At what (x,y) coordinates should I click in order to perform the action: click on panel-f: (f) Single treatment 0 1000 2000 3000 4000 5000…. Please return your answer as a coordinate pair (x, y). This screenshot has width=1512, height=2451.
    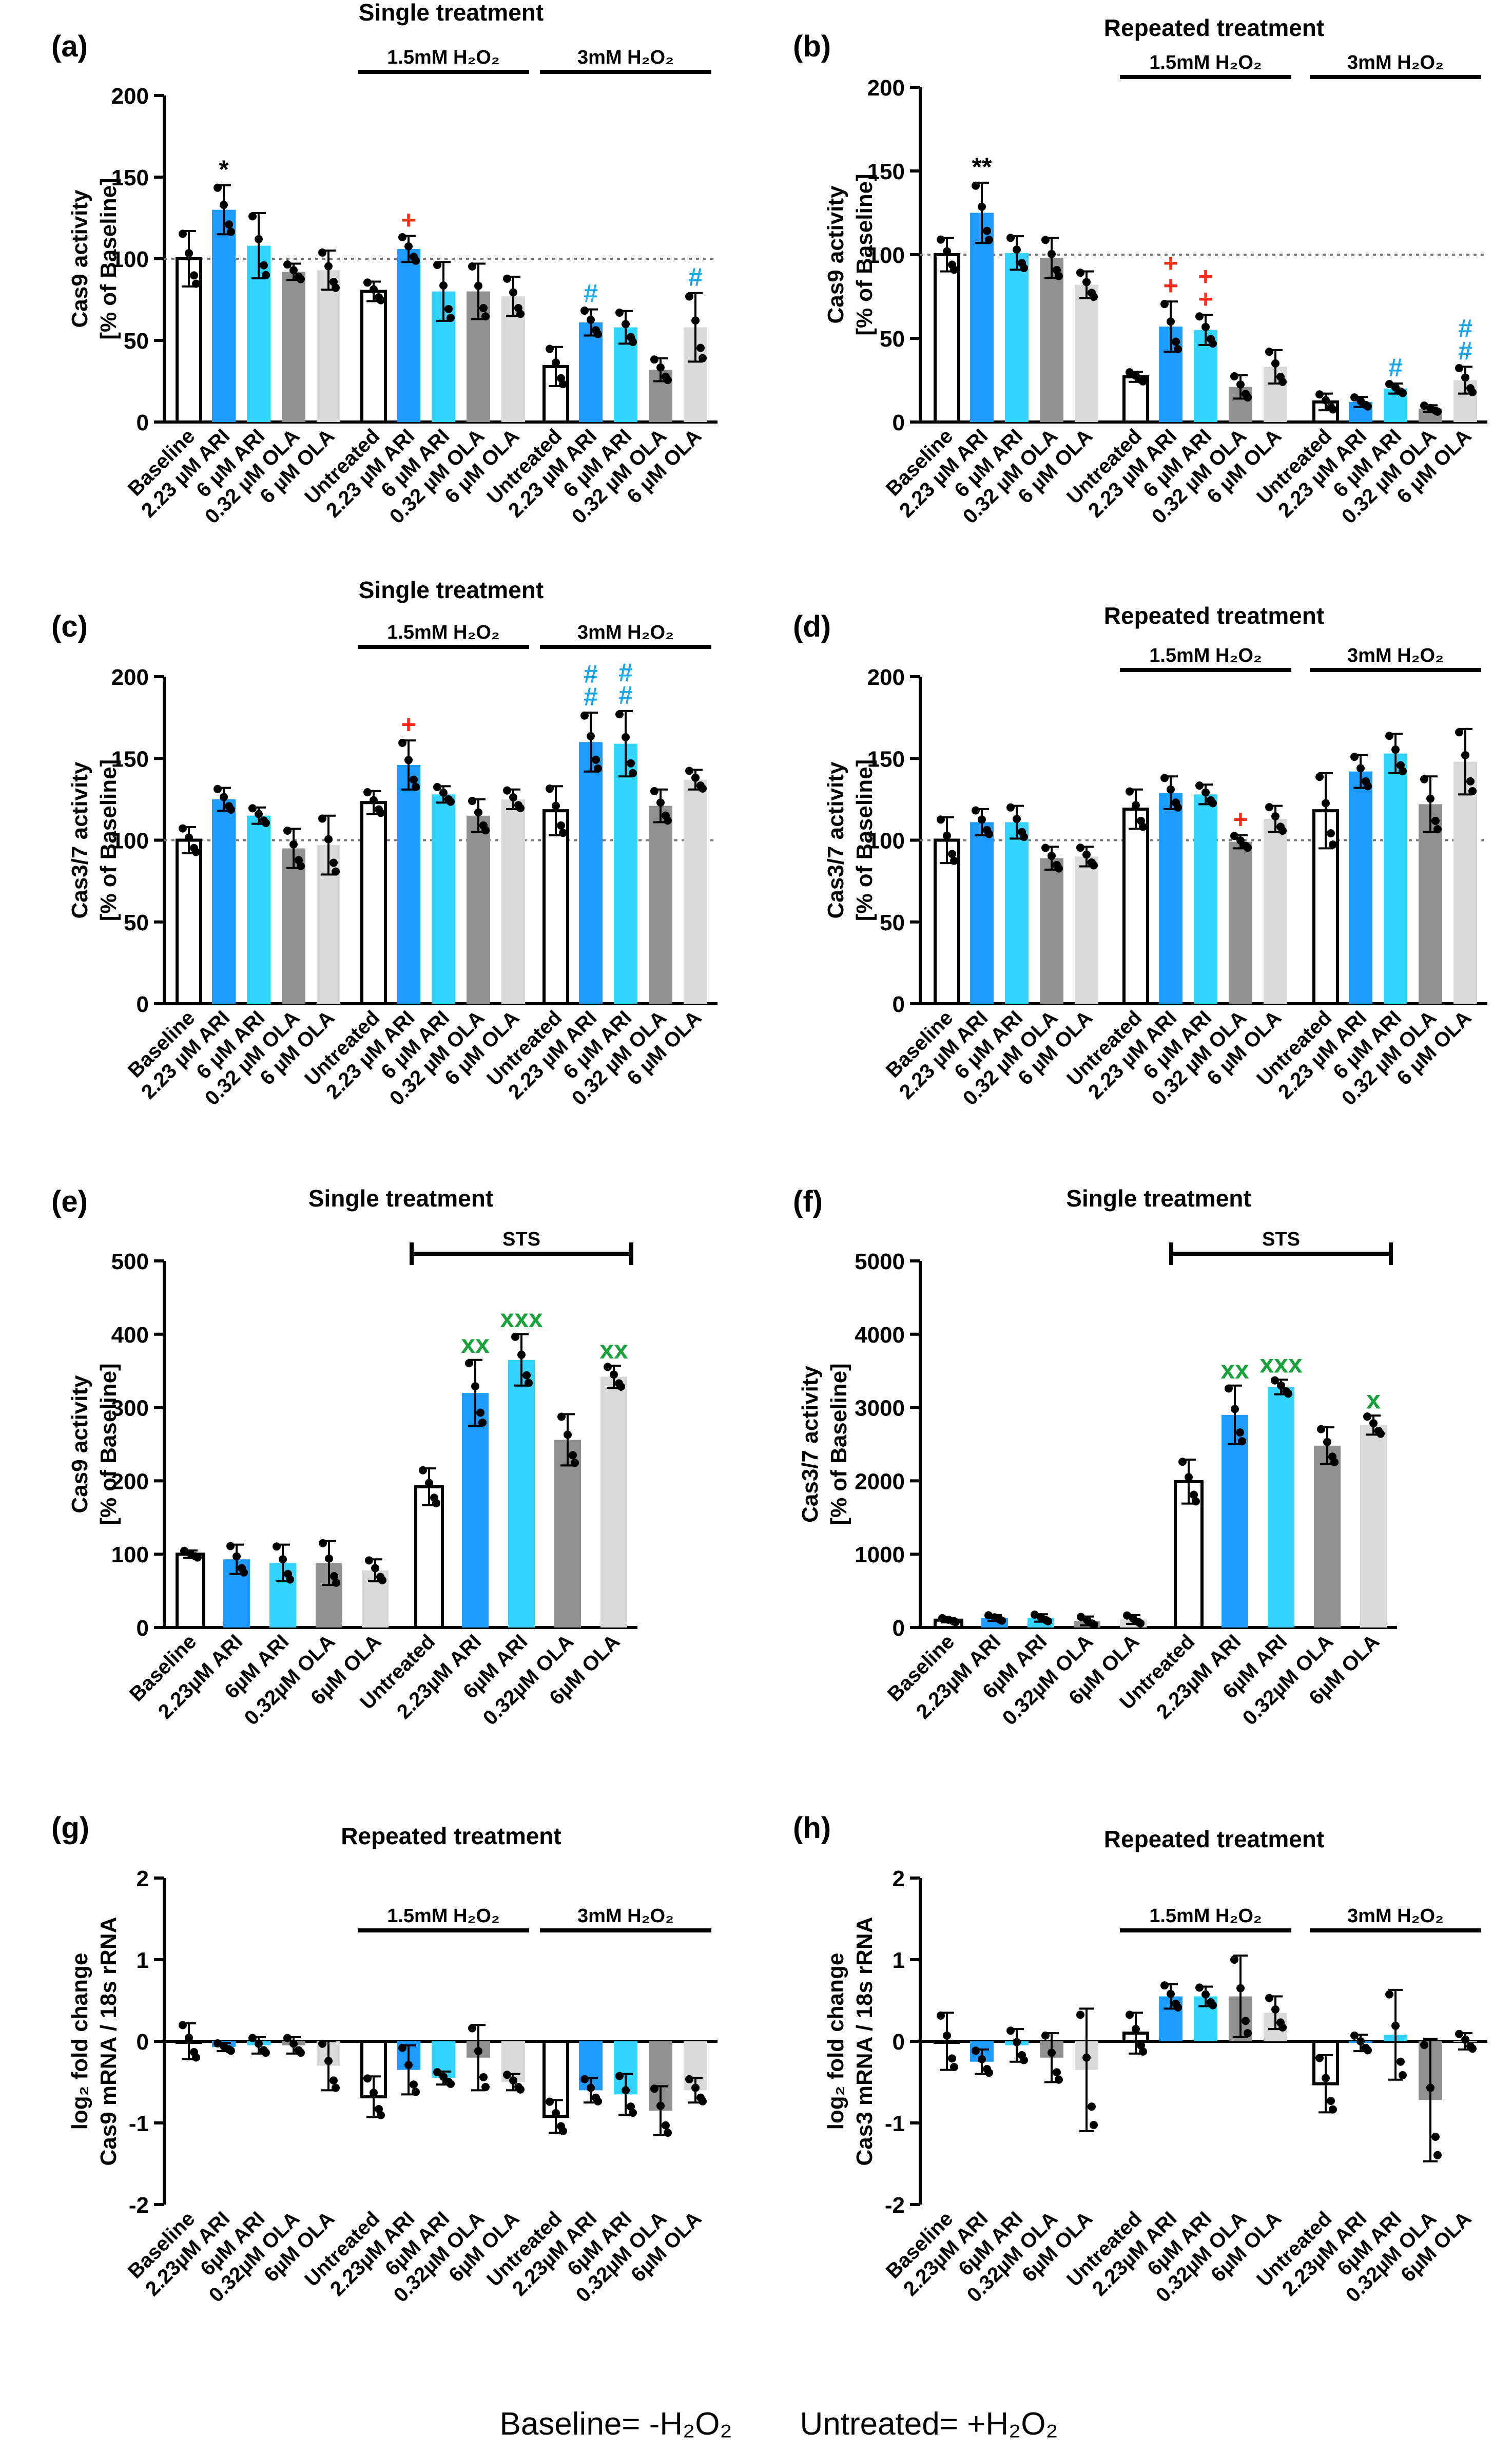
    Looking at the image, I should click on (1095, 1457).